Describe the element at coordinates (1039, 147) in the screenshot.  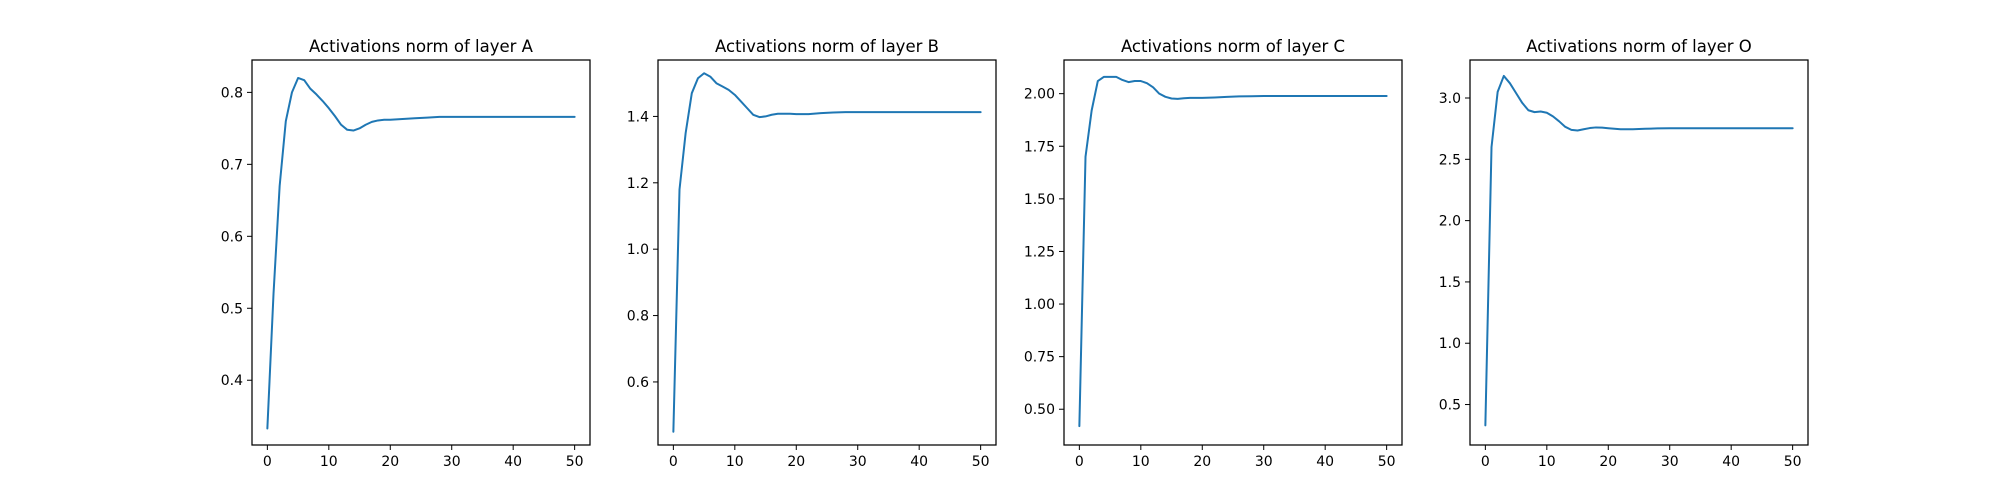
I see `y-tick-label: 1.75` at that location.